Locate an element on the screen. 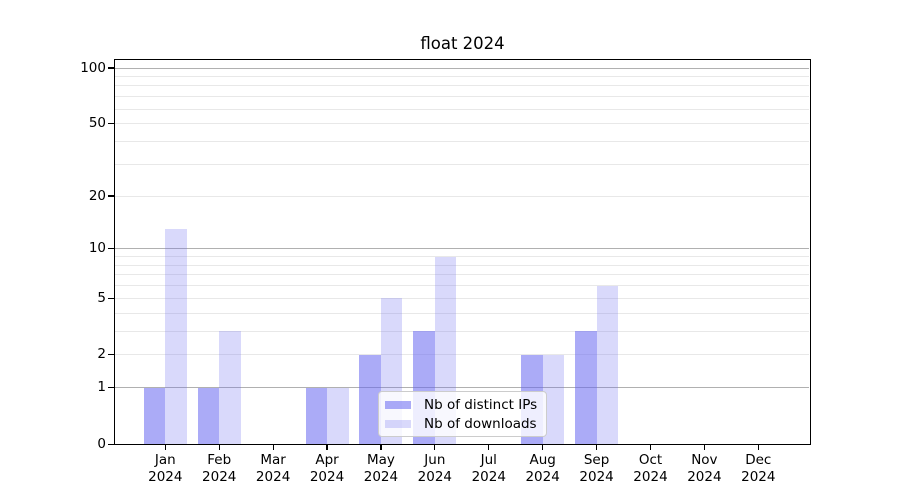 The height and width of the screenshot is (500, 900). legend-label: Nb of distinct IPs is located at coordinates (481, 404).